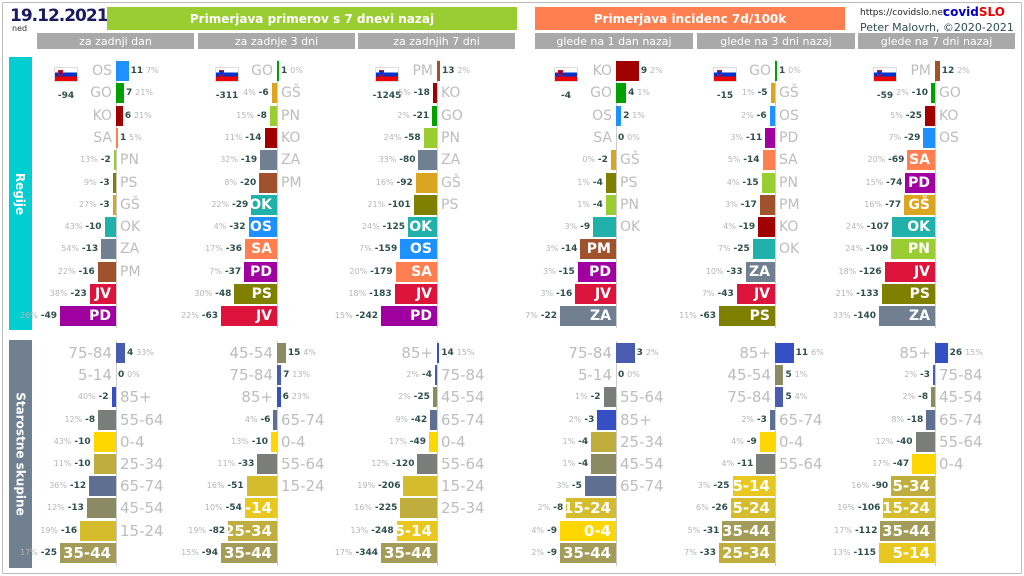 This screenshot has height=576, width=1024. I want to click on value: -16, so click(86, 271).